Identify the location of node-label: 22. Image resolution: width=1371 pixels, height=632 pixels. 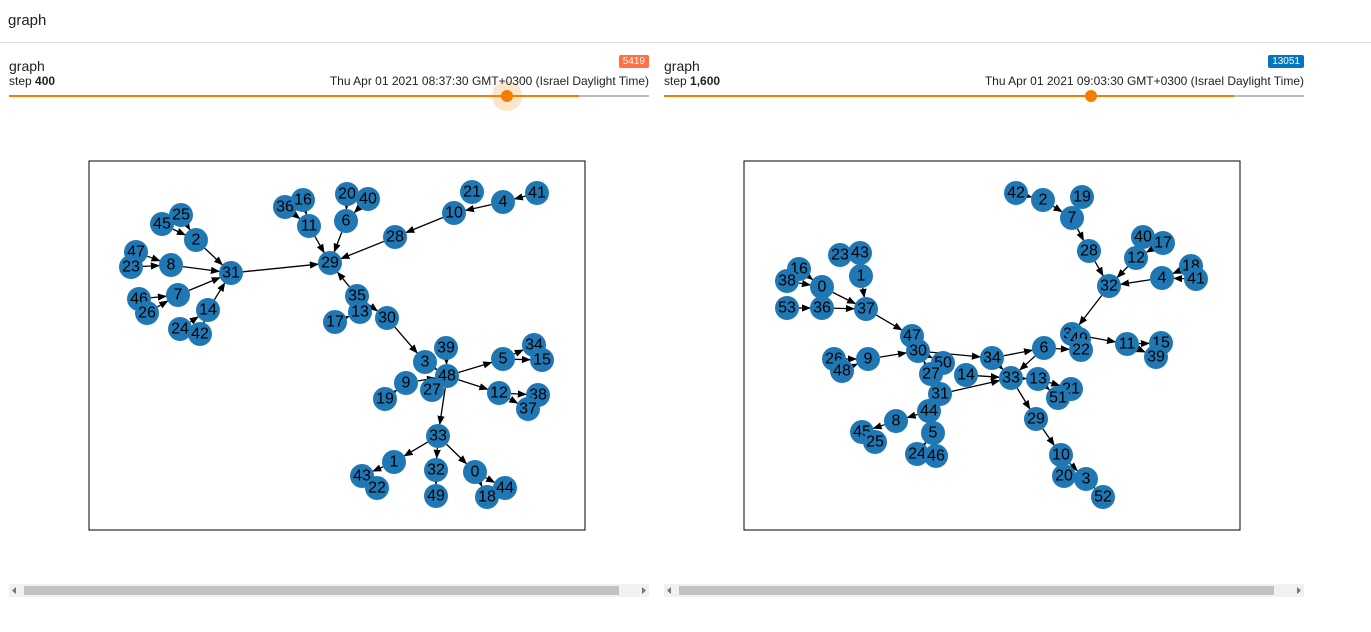
(377, 488).